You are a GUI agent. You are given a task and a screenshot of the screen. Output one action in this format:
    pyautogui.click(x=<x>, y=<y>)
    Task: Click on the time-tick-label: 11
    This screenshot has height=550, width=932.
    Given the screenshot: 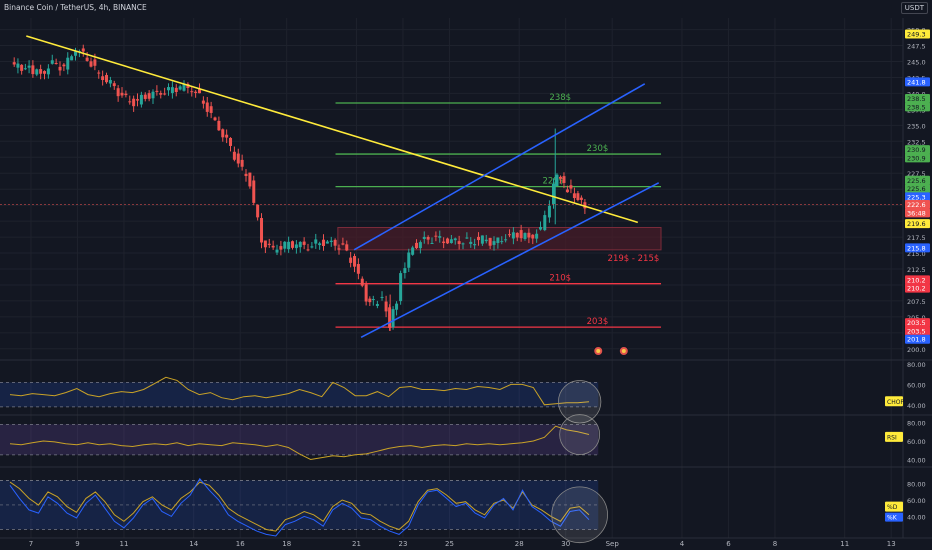 What is the action you would take?
    pyautogui.click(x=844, y=544)
    